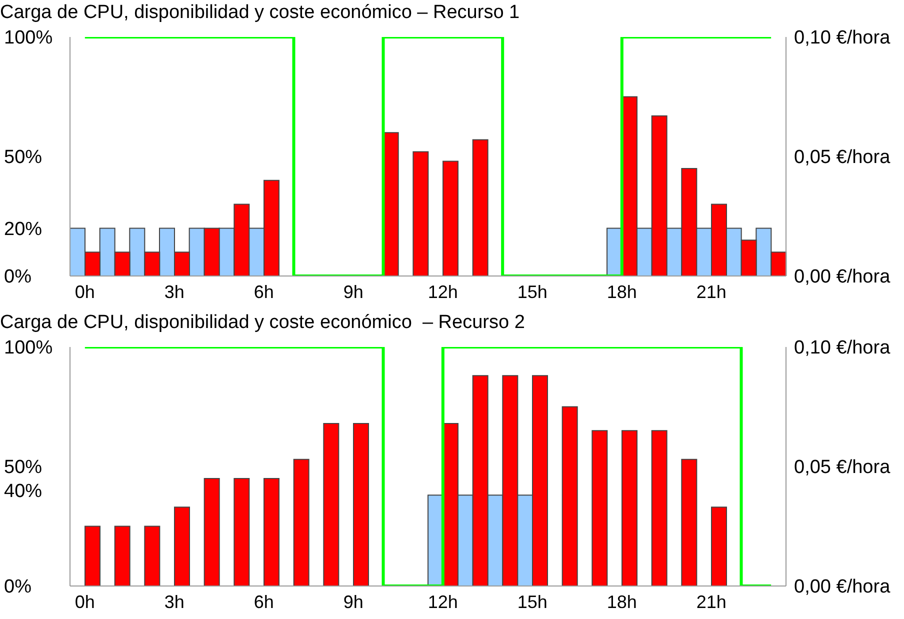 The width and height of the screenshot is (904, 619). I want to click on chart-title: Carga de CPU, disponibilidad y coste económico – Recurso 2, so click(262, 323).